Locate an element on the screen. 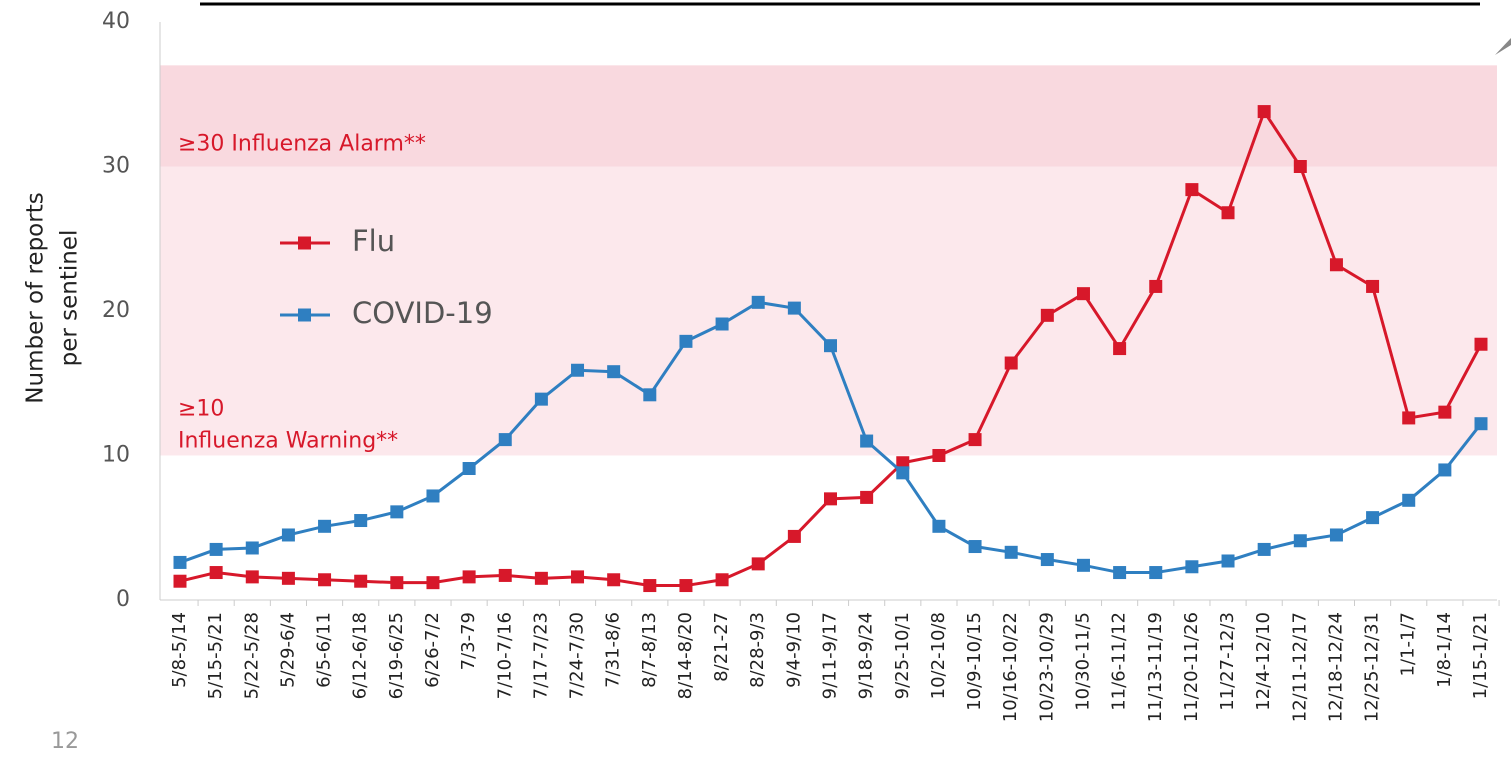 The height and width of the screenshot is (763, 1511). threshold-band is located at coordinates (828, 116).